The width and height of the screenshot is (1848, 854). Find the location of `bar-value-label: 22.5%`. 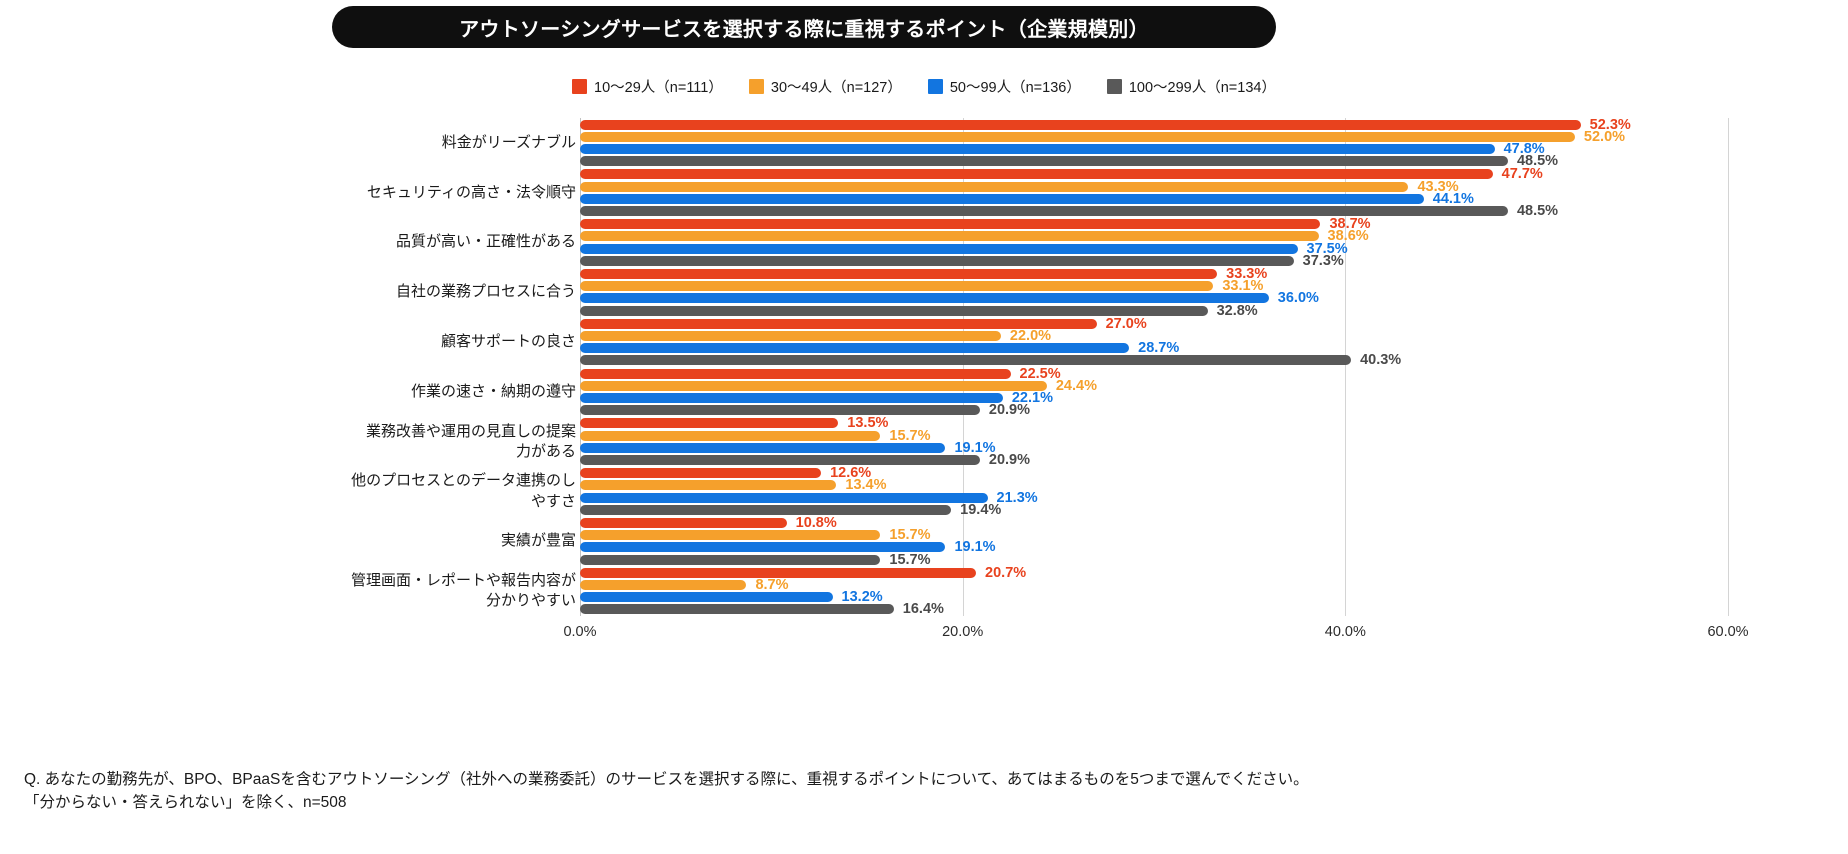

bar-value-label: 22.5% is located at coordinates (1040, 373).